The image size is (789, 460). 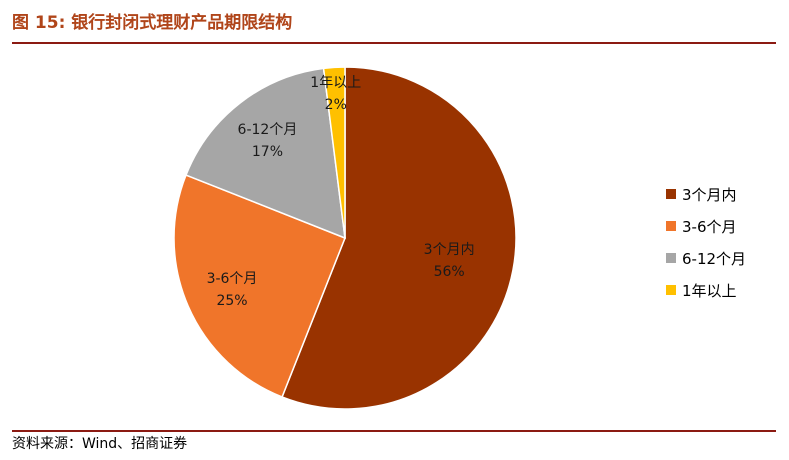 I want to click on legend-label: 6-12个月, so click(x=714, y=258).